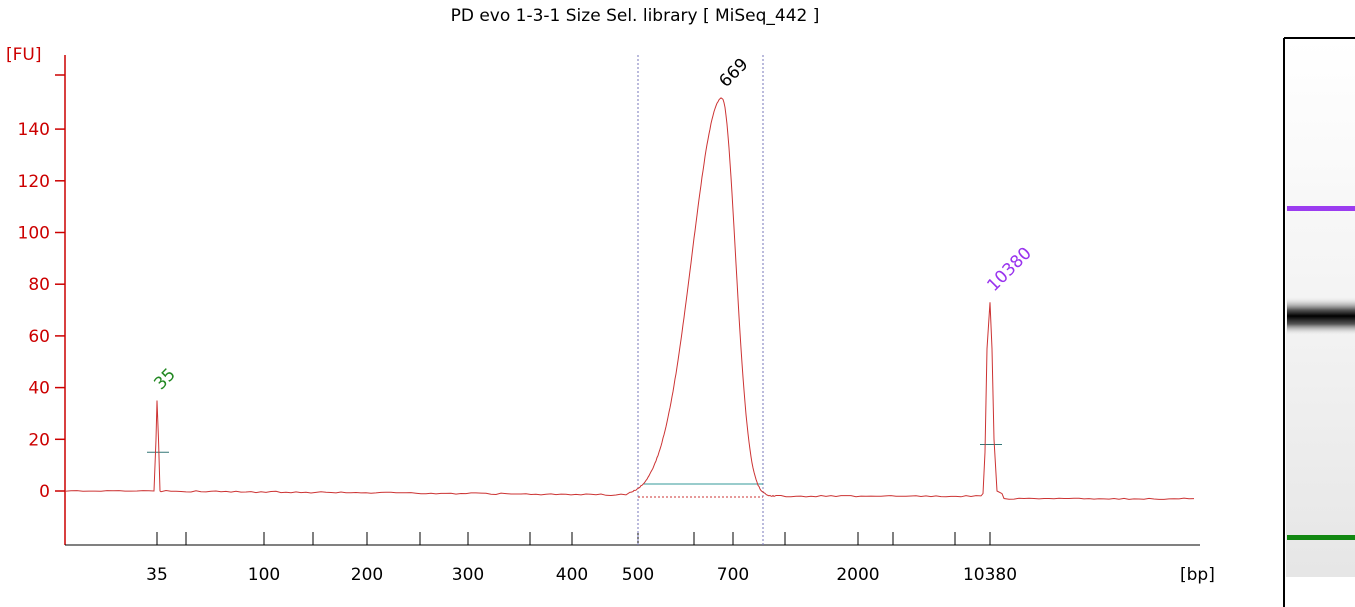 The height and width of the screenshot is (607, 1355). Describe the element at coordinates (1321, 208) in the screenshot. I see `gel-band-upper-marker` at that location.